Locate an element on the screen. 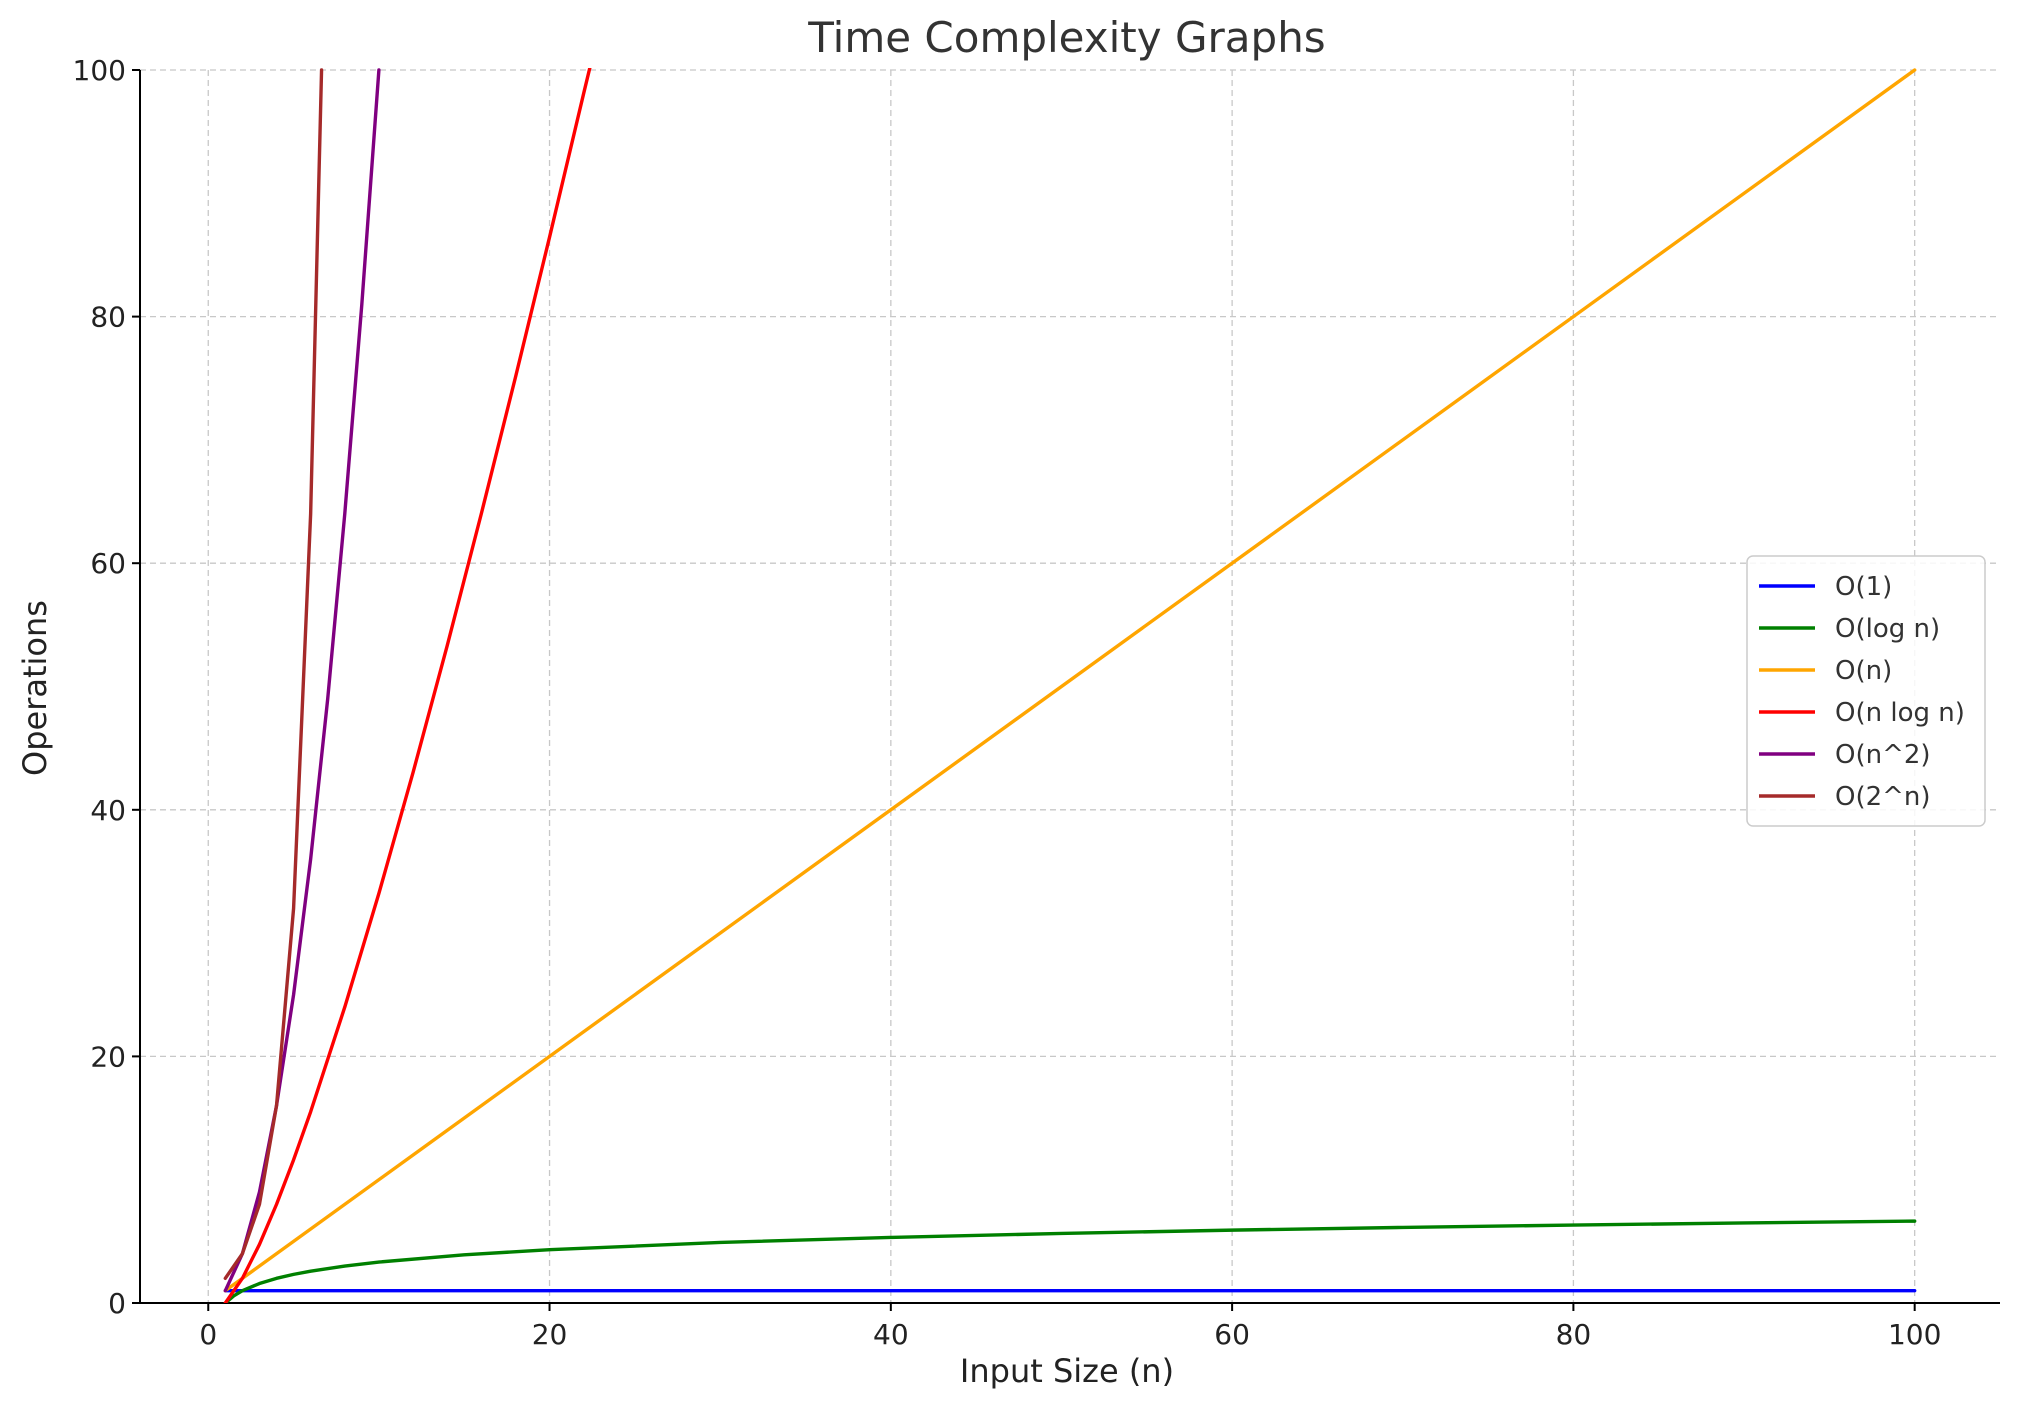 The width and height of the screenshot is (2017, 1414). x-tick-label: 100 is located at coordinates (1914, 1334).